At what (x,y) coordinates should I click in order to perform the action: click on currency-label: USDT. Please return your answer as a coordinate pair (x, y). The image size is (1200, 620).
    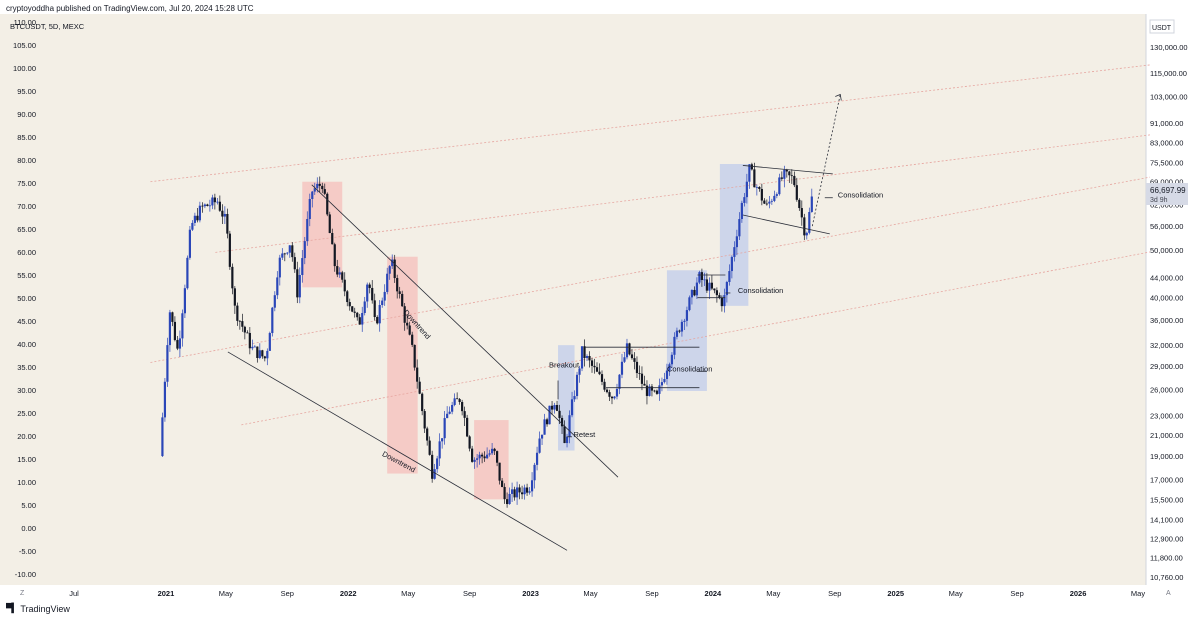
    Looking at the image, I should click on (1162, 28).